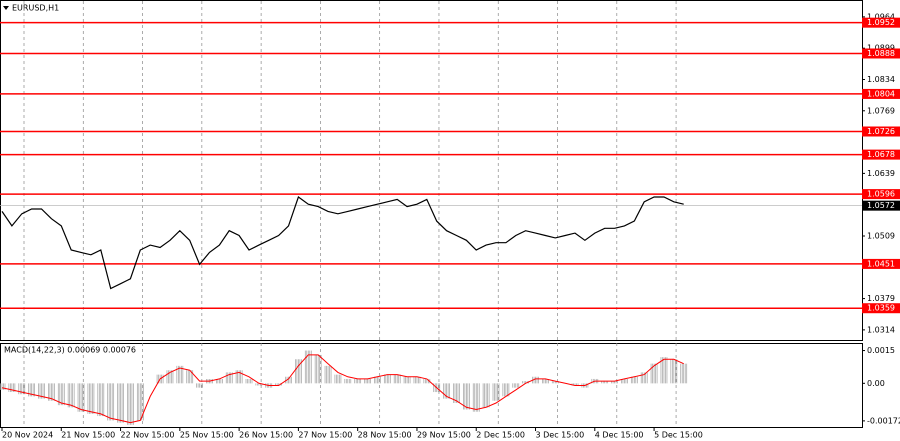  I want to click on x-tick-label: 29 Nov 15:00, so click(444, 435).